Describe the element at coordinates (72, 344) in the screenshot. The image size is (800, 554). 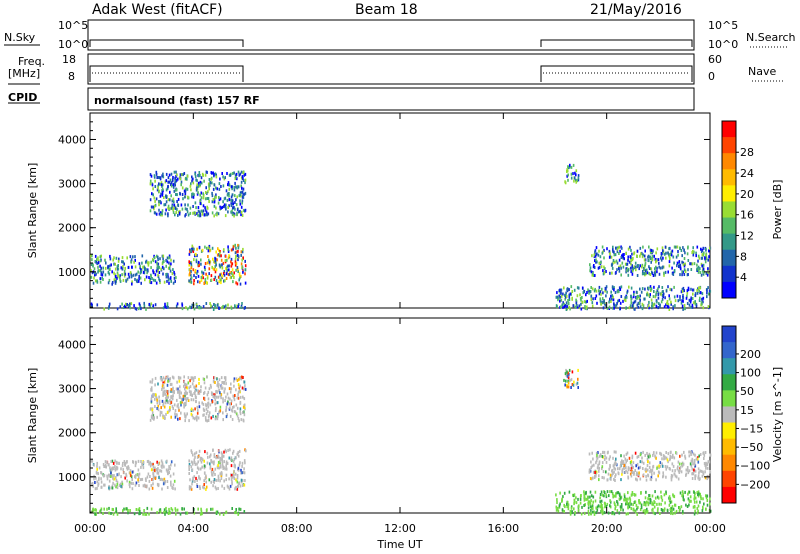
I see `velocity-ytick-label: 4000` at that location.